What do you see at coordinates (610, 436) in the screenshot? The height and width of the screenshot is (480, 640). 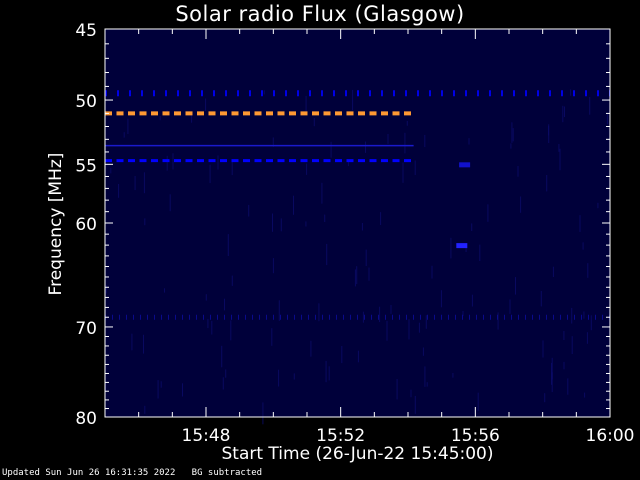 I see `x-tick-label: 16:00` at bounding box center [610, 436].